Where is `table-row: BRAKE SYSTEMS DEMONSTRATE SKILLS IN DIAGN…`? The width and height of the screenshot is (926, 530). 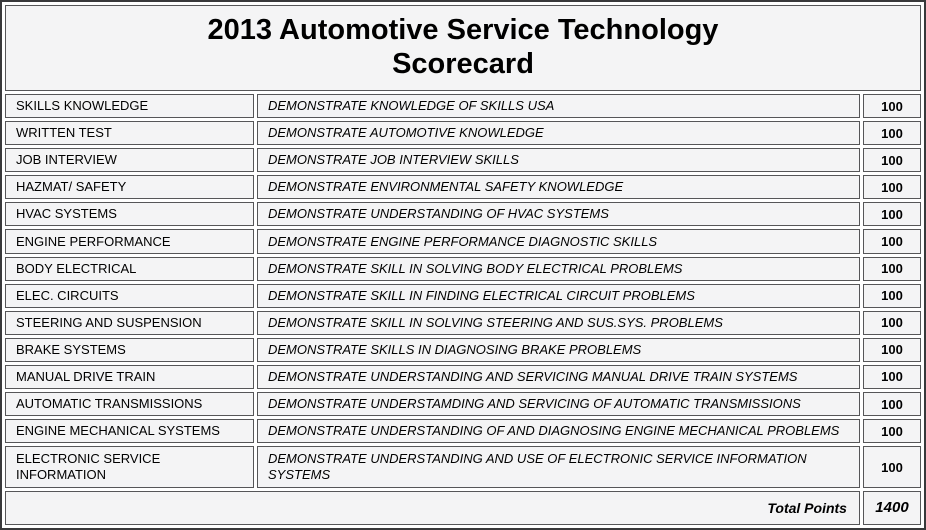 table-row: BRAKE SYSTEMS DEMONSTRATE SKILLS IN DIAGN… is located at coordinates (463, 349).